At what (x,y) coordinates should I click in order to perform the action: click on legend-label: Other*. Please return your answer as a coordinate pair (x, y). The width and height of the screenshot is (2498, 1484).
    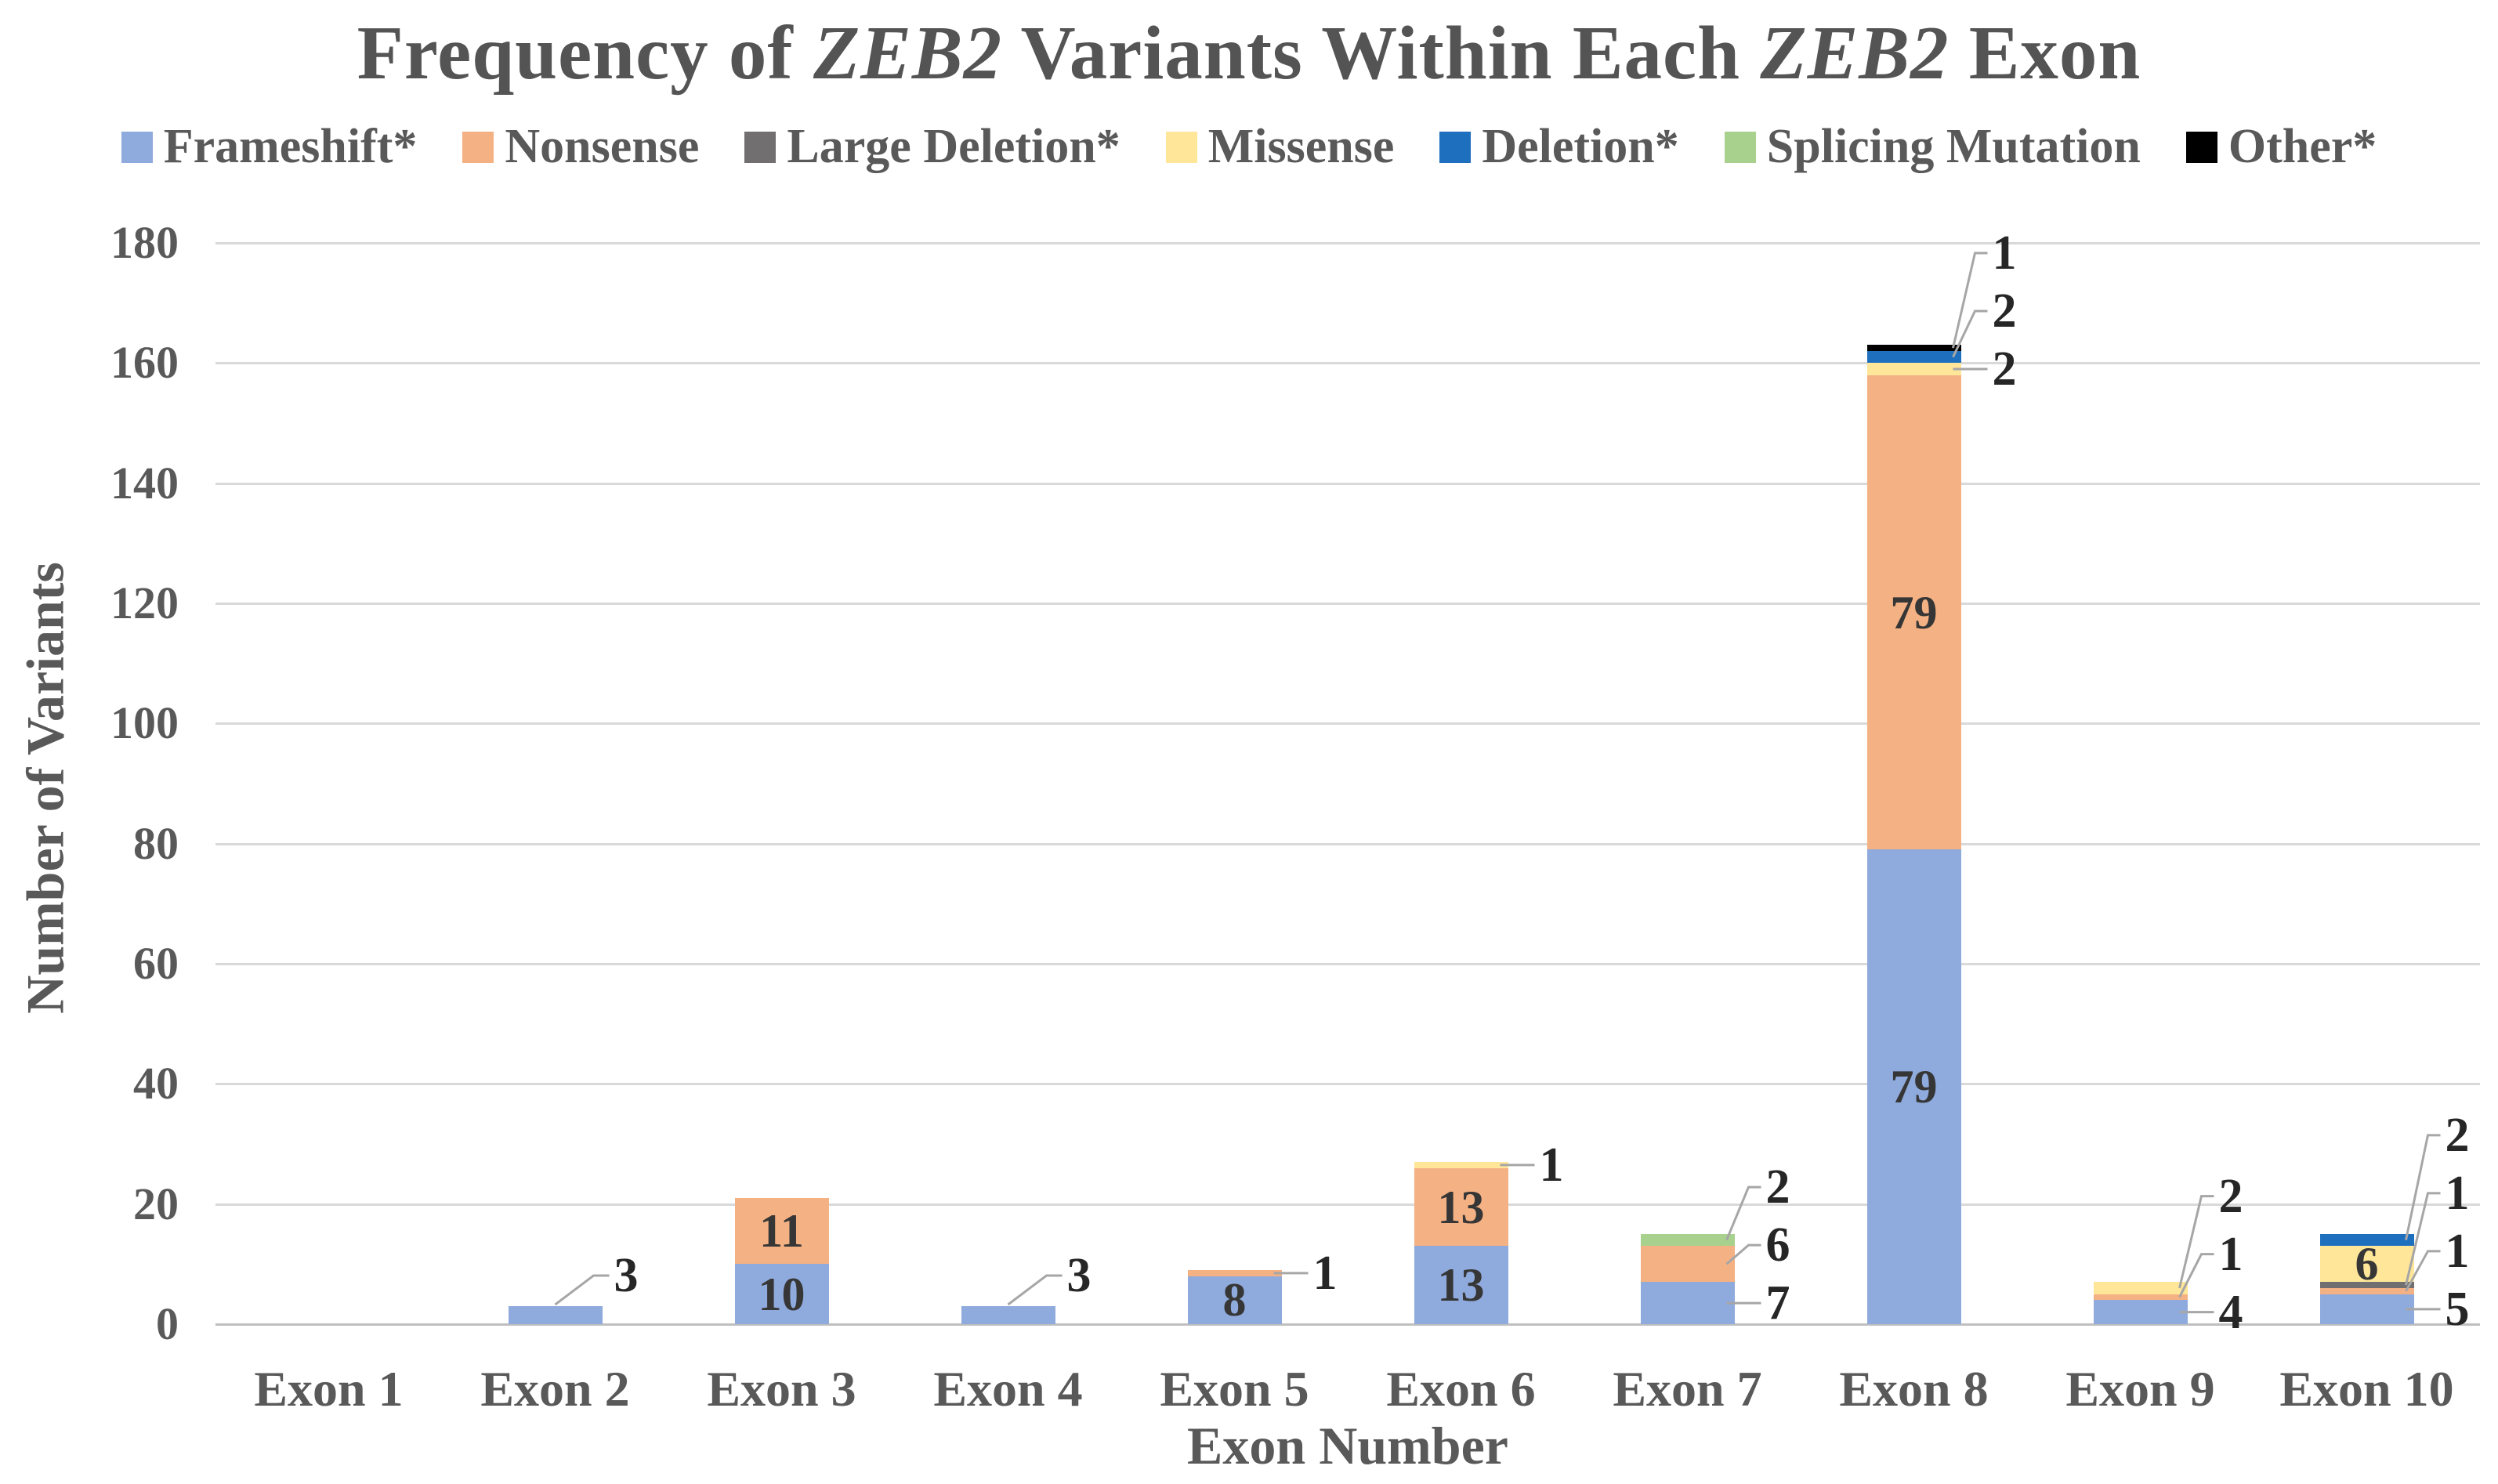
    Looking at the image, I should click on (2302, 146).